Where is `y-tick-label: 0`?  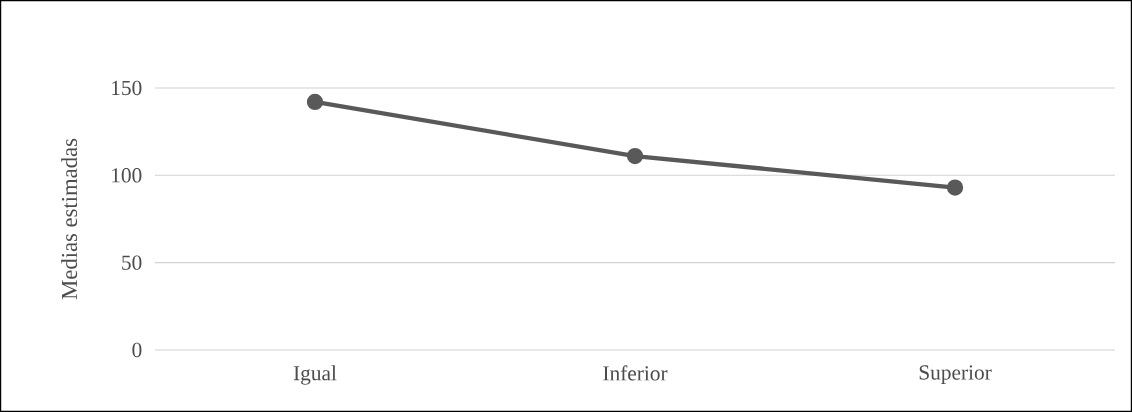
y-tick-label: 0 is located at coordinates (137, 350).